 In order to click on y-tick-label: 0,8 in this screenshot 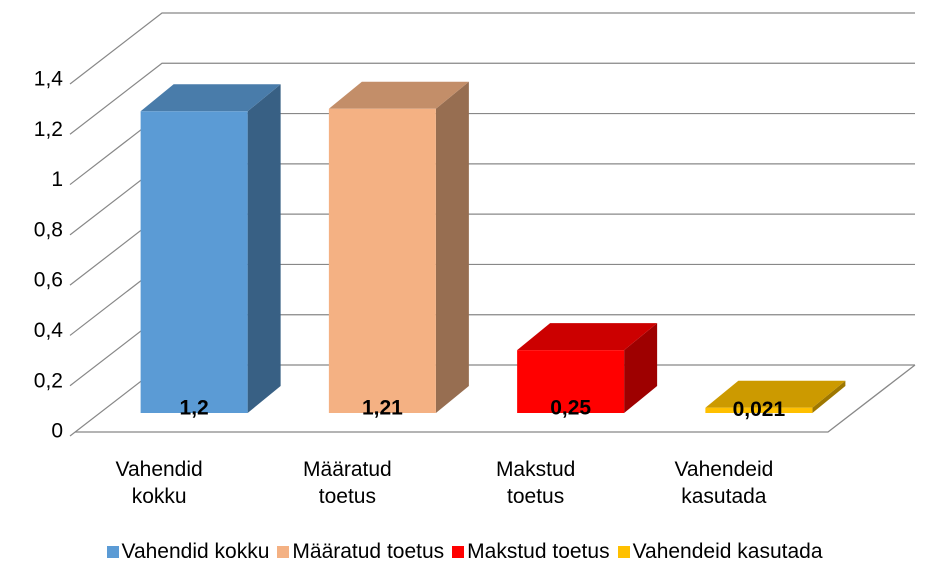, I will do `click(48, 229)`.